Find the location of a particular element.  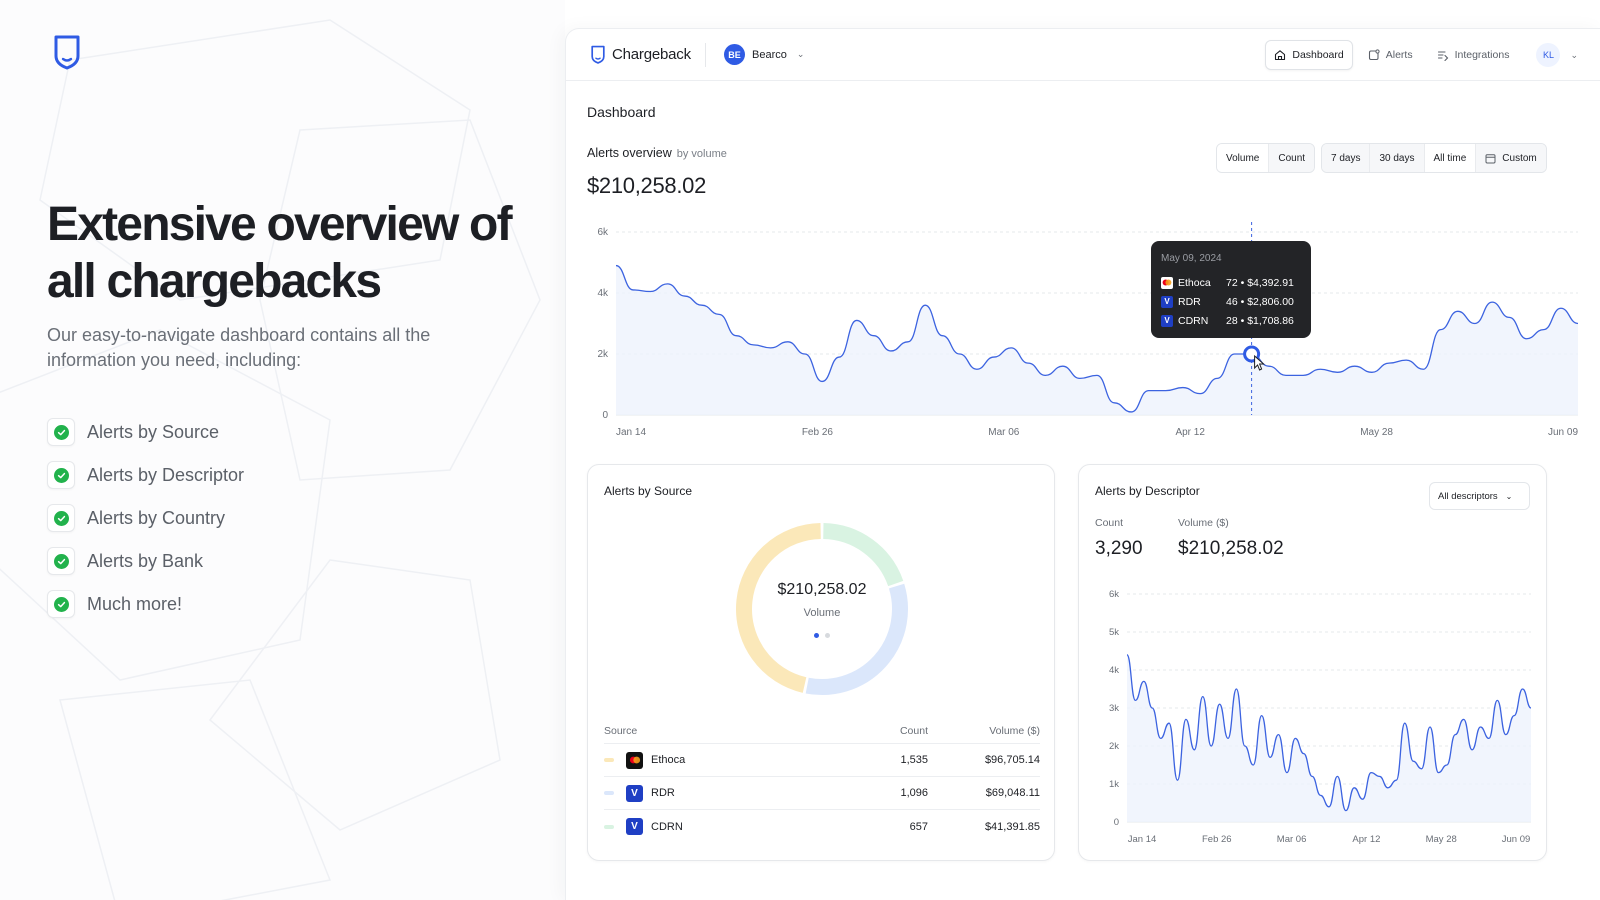

source-donut-chart is located at coordinates (822, 609).